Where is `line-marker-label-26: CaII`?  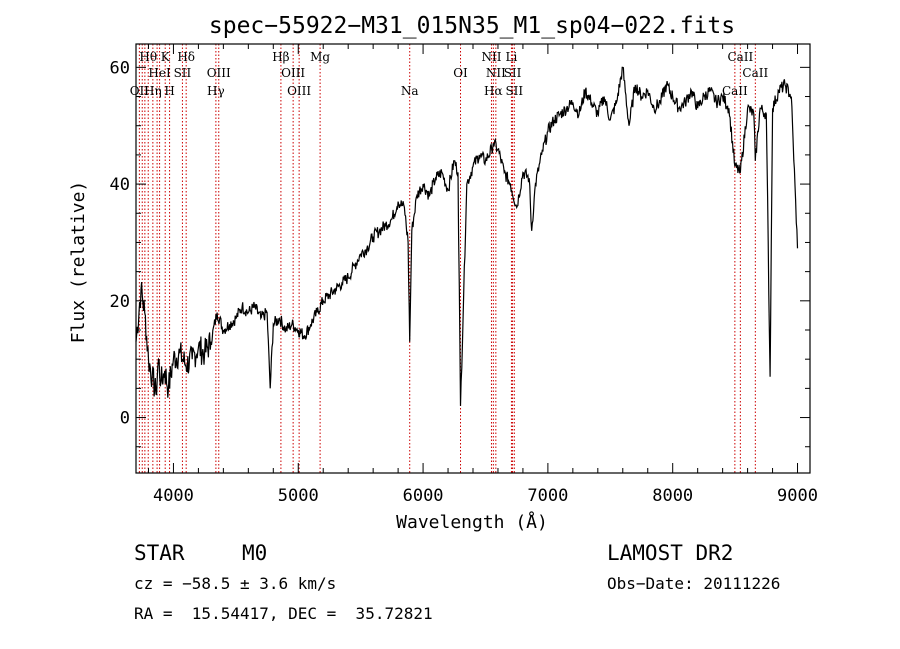 line-marker-label-26: CaII is located at coordinates (740, 57).